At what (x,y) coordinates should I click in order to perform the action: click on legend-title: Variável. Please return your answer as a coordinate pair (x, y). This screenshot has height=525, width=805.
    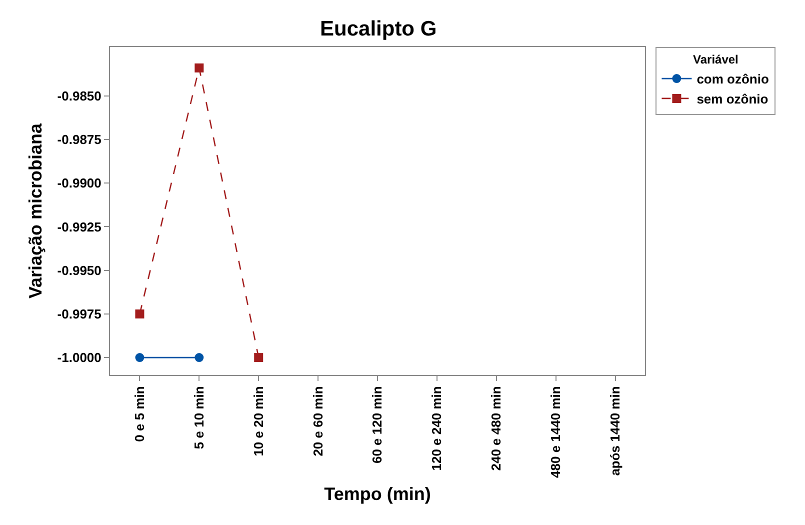
    Looking at the image, I should click on (715, 59).